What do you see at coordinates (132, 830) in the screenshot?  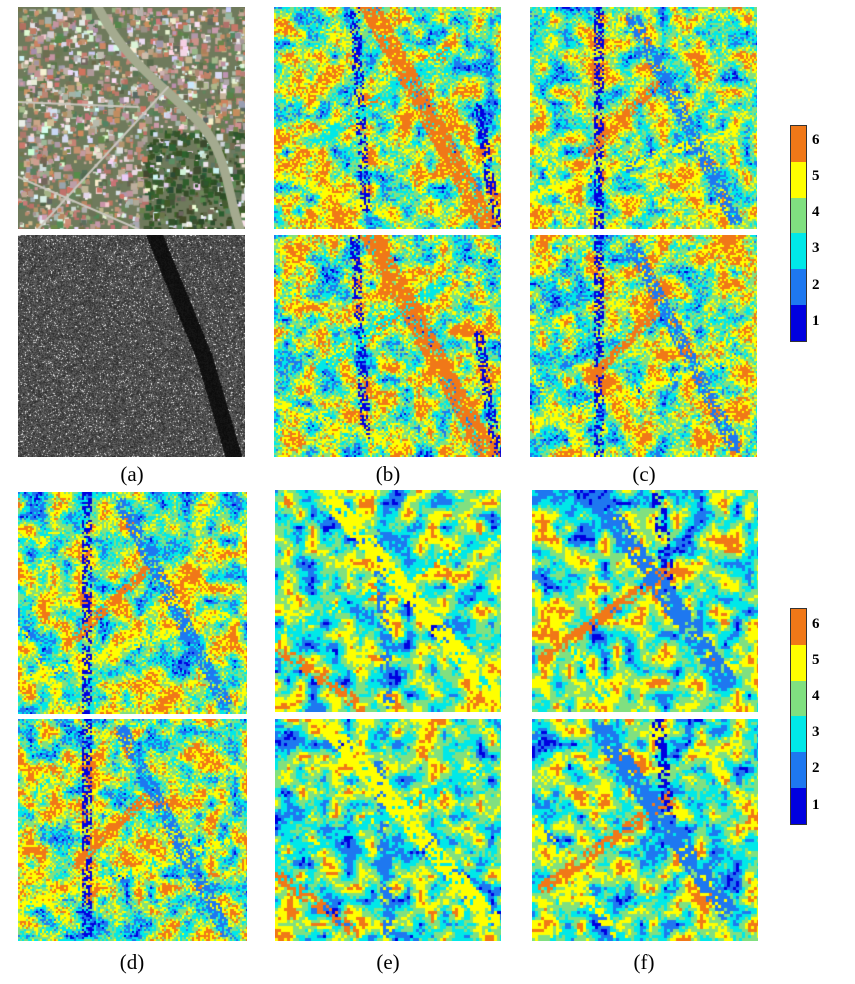 I see `class-map-d-bottom` at bounding box center [132, 830].